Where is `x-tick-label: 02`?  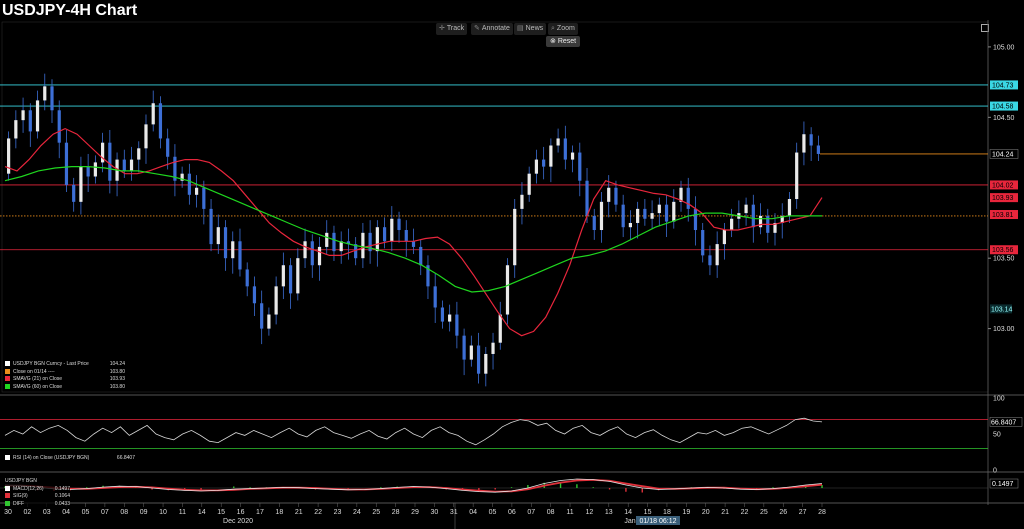
x-tick-label: 02 is located at coordinates (27, 512).